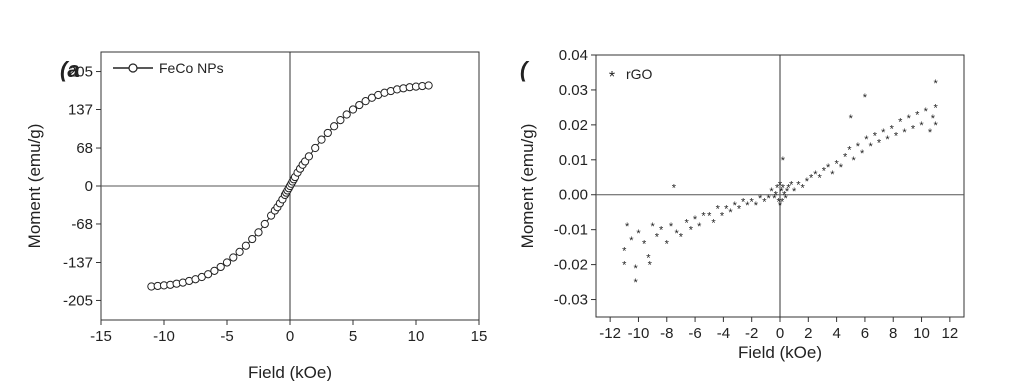 The image size is (1021, 381). What do you see at coordinates (80, 110) in the screenshot?
I see `panel-a-y-tick-label: 137` at bounding box center [80, 110].